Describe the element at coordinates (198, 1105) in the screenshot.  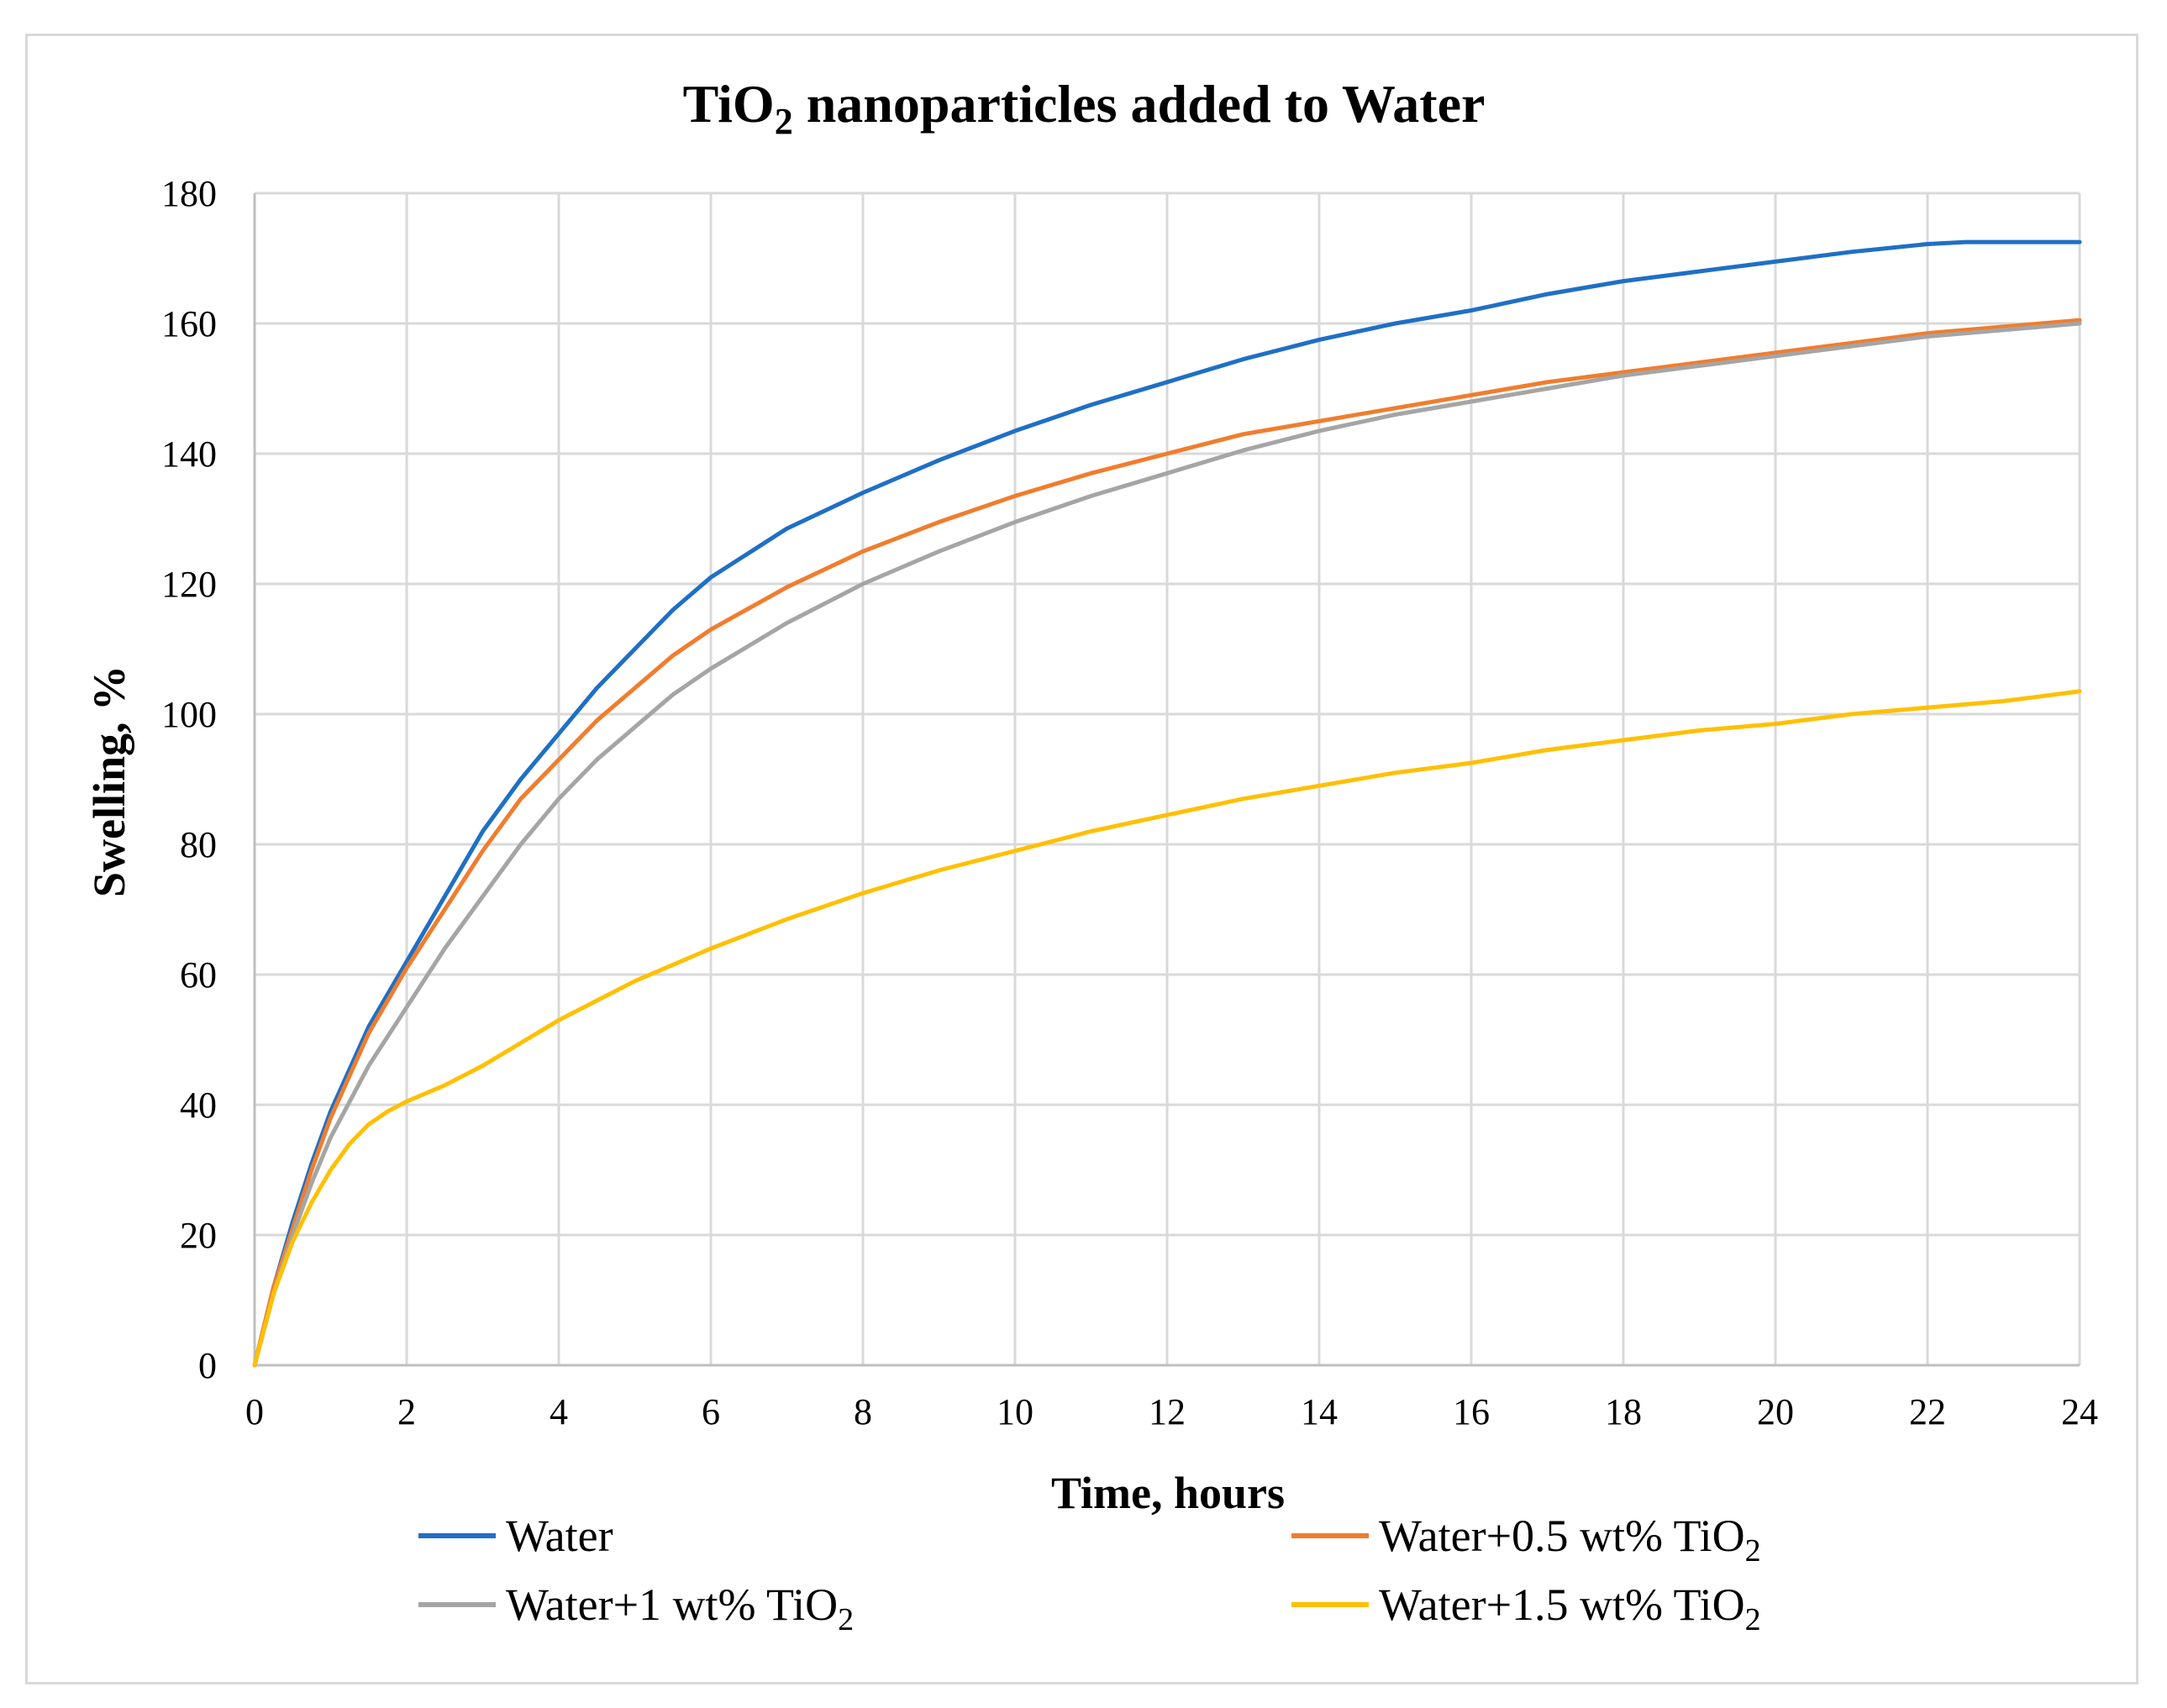
I see `y-tick-label: 40` at that location.